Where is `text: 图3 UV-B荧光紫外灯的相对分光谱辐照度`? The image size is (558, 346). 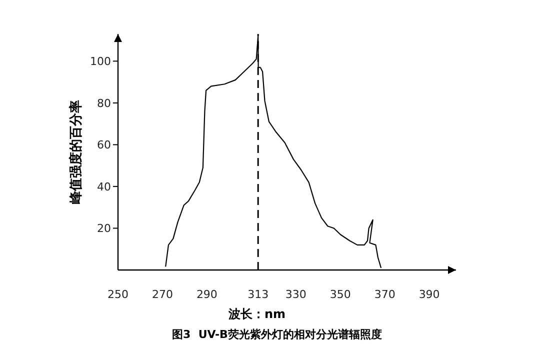
text: 图3 UV-B荧光紫外灯的相对分光谱辐照度 is located at coordinates (277, 334).